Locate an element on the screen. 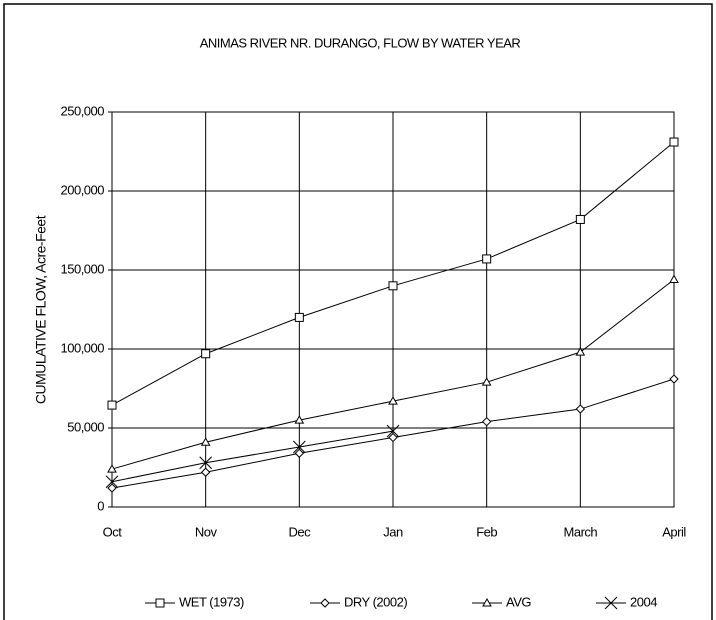 The height and width of the screenshot is (620, 716). x-tick-label: March is located at coordinates (581, 531).